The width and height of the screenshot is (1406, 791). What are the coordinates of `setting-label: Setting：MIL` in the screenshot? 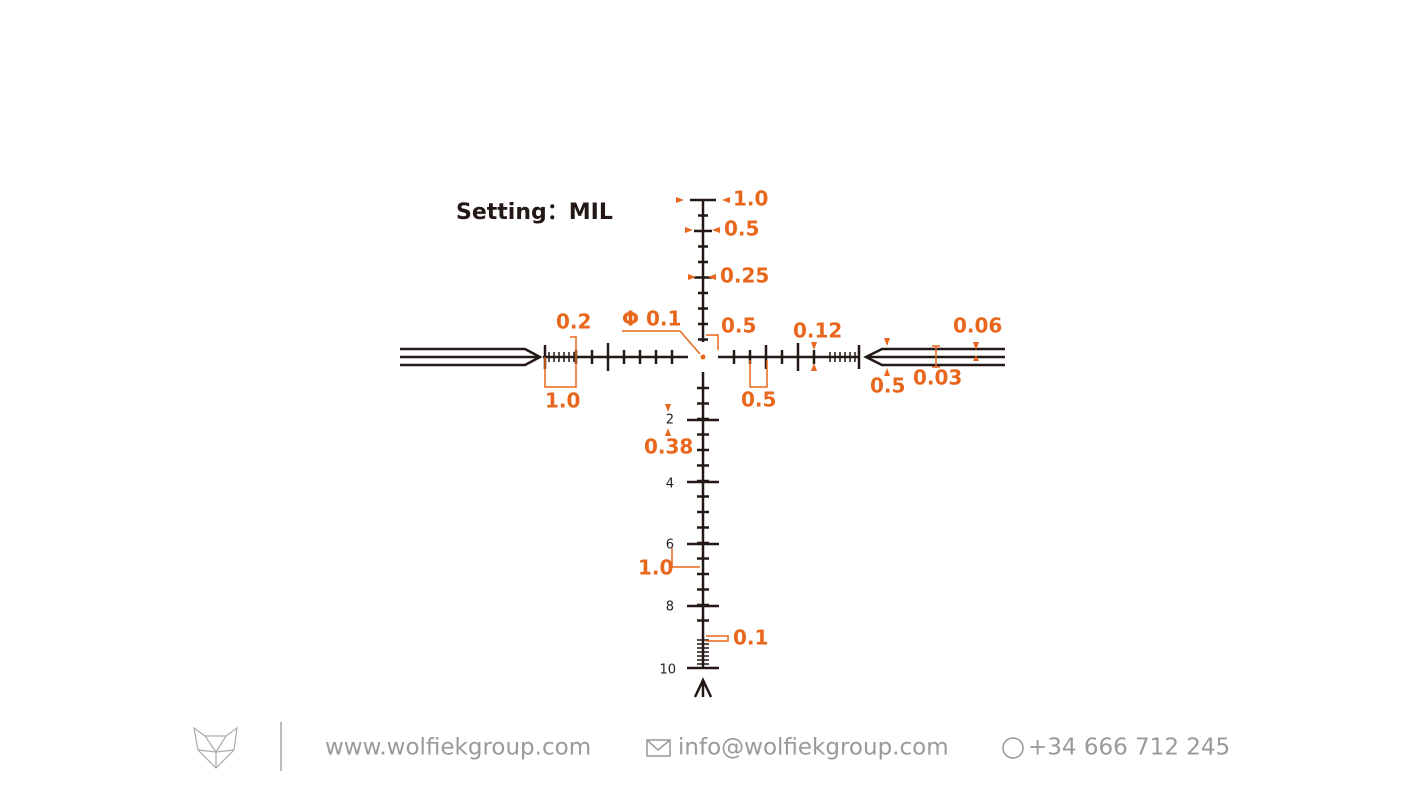 It's located at (534, 212).